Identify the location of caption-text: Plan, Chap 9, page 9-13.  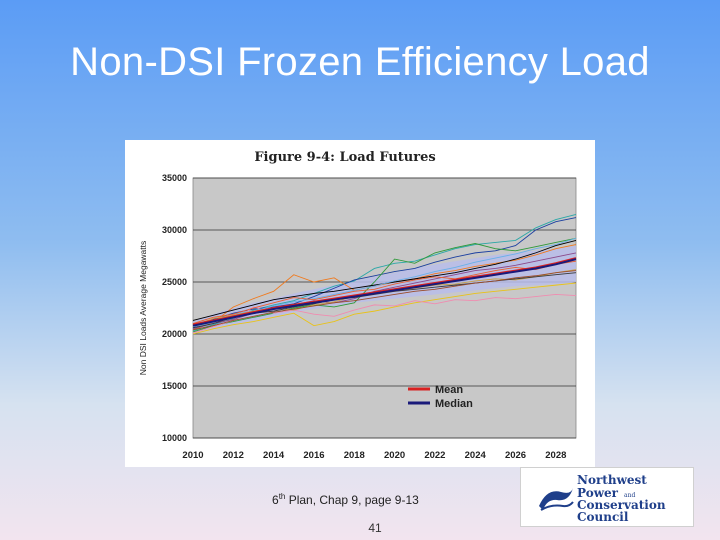
(352, 500).